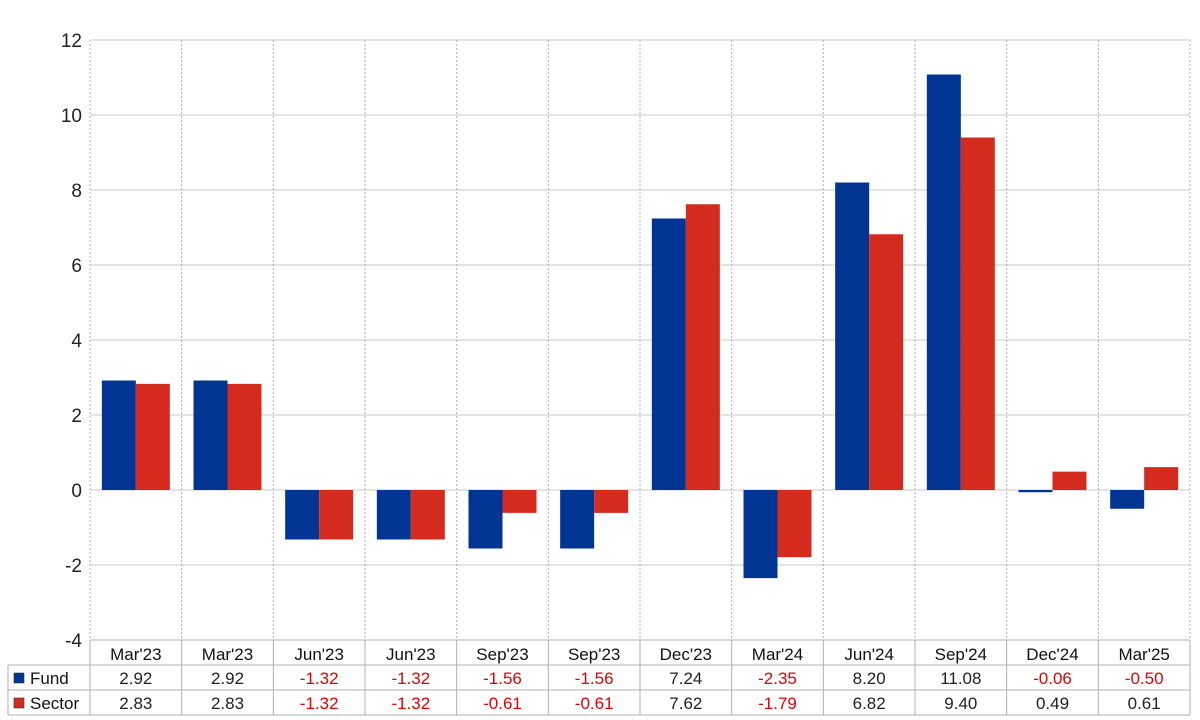 Image resolution: width=1200 pixels, height=720 pixels. I want to click on table-cell-sector: 6.82, so click(869, 703).